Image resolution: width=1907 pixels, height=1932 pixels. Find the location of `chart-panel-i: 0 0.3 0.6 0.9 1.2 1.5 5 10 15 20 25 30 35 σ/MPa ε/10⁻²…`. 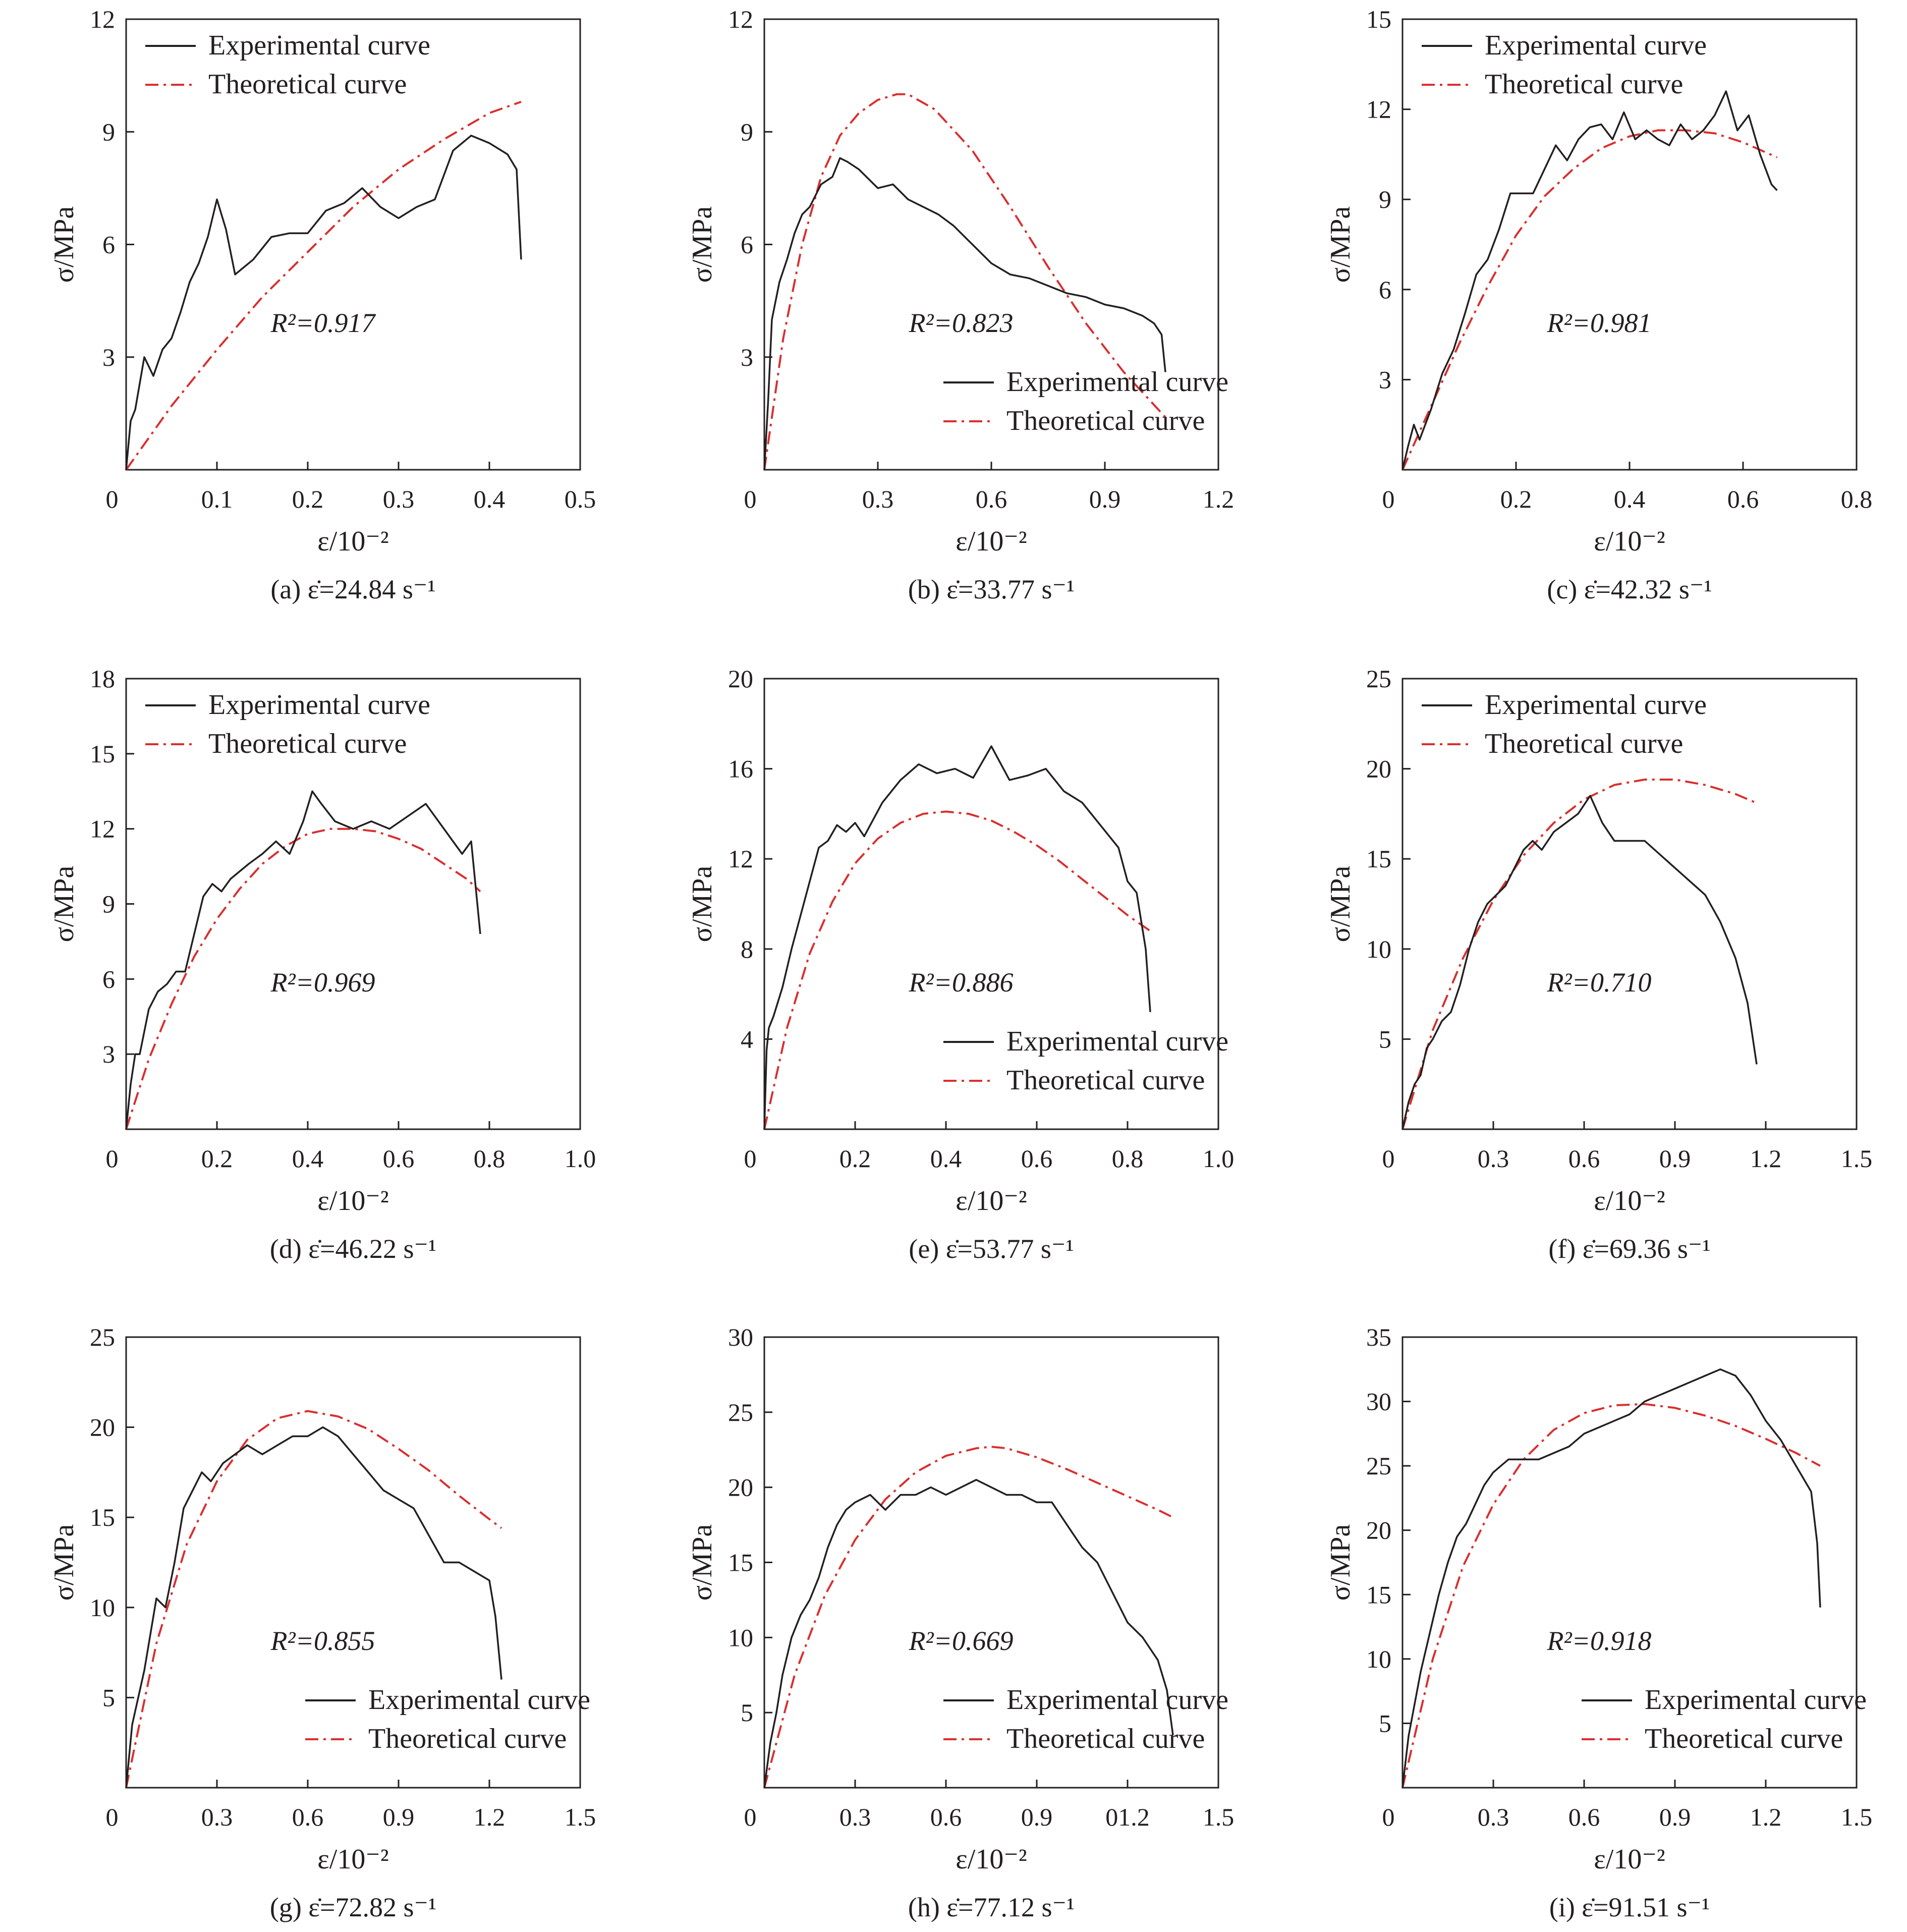

chart-panel-i: 0 0.3 0.6 0.9 1.2 1.5 5 10 15 20 25 30 35 σ/MPa ε/10⁻²… is located at coordinates (1598, 1622).